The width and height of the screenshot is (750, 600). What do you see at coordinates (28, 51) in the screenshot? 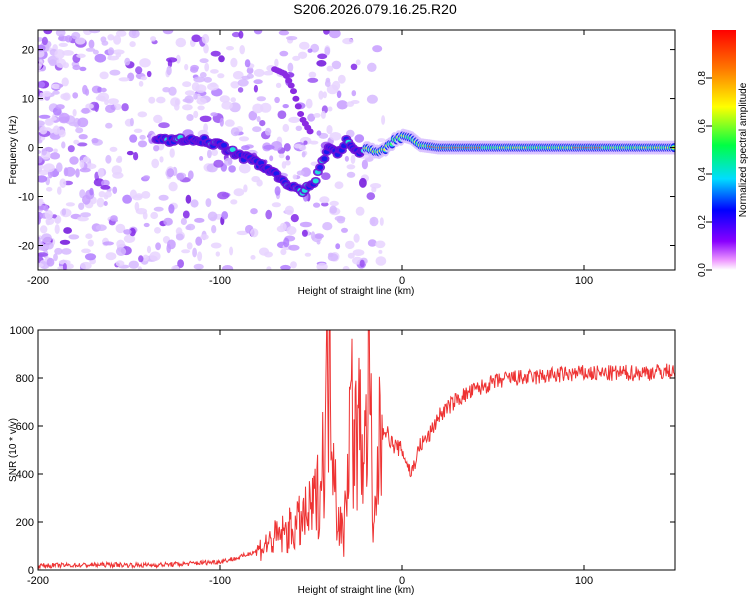
I see `heatmap-ytick-label: 20` at bounding box center [28, 51].